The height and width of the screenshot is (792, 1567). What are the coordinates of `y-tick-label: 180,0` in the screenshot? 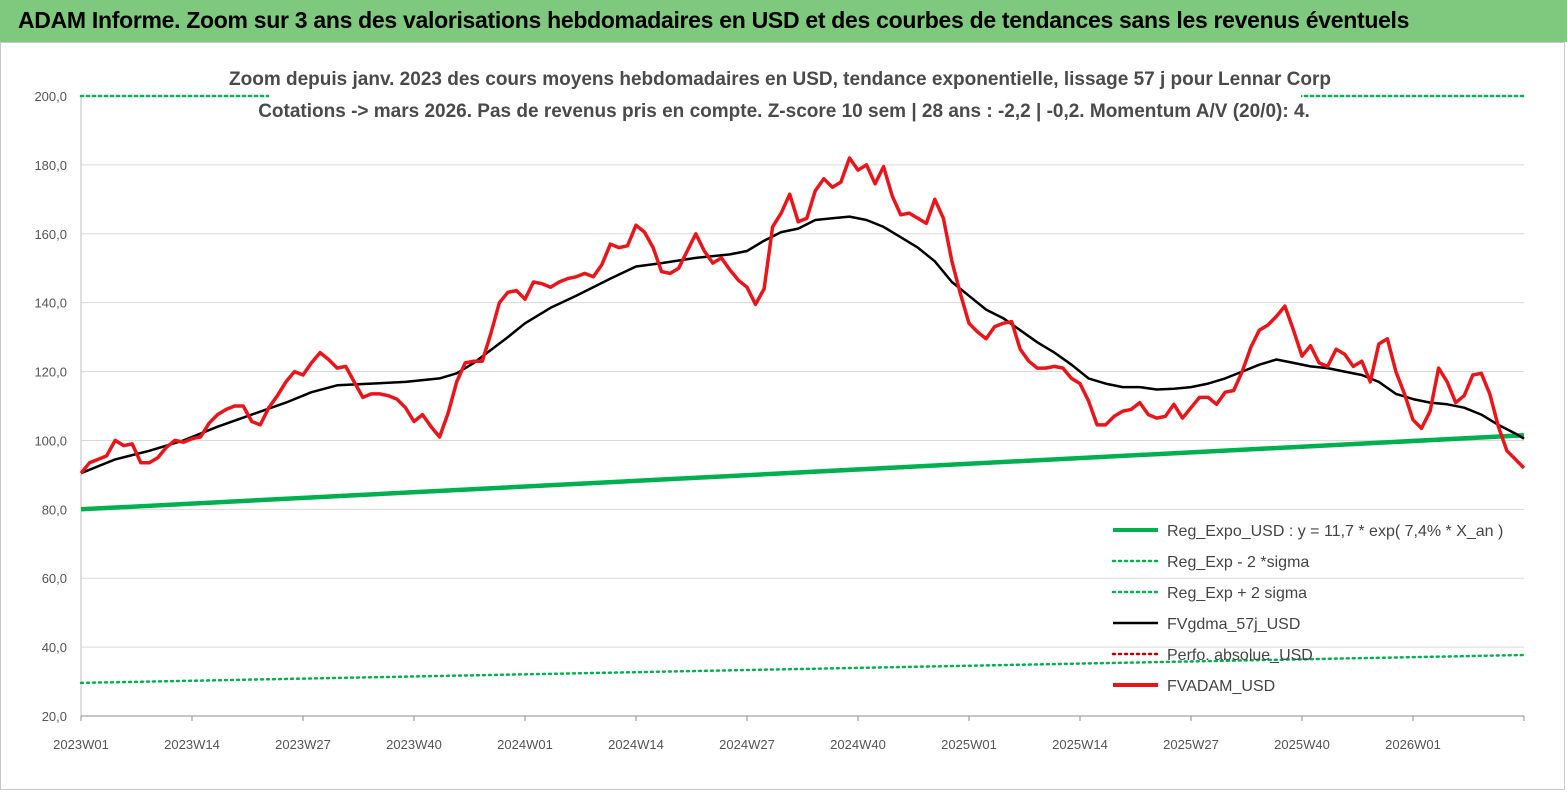 It's located at (50, 165).